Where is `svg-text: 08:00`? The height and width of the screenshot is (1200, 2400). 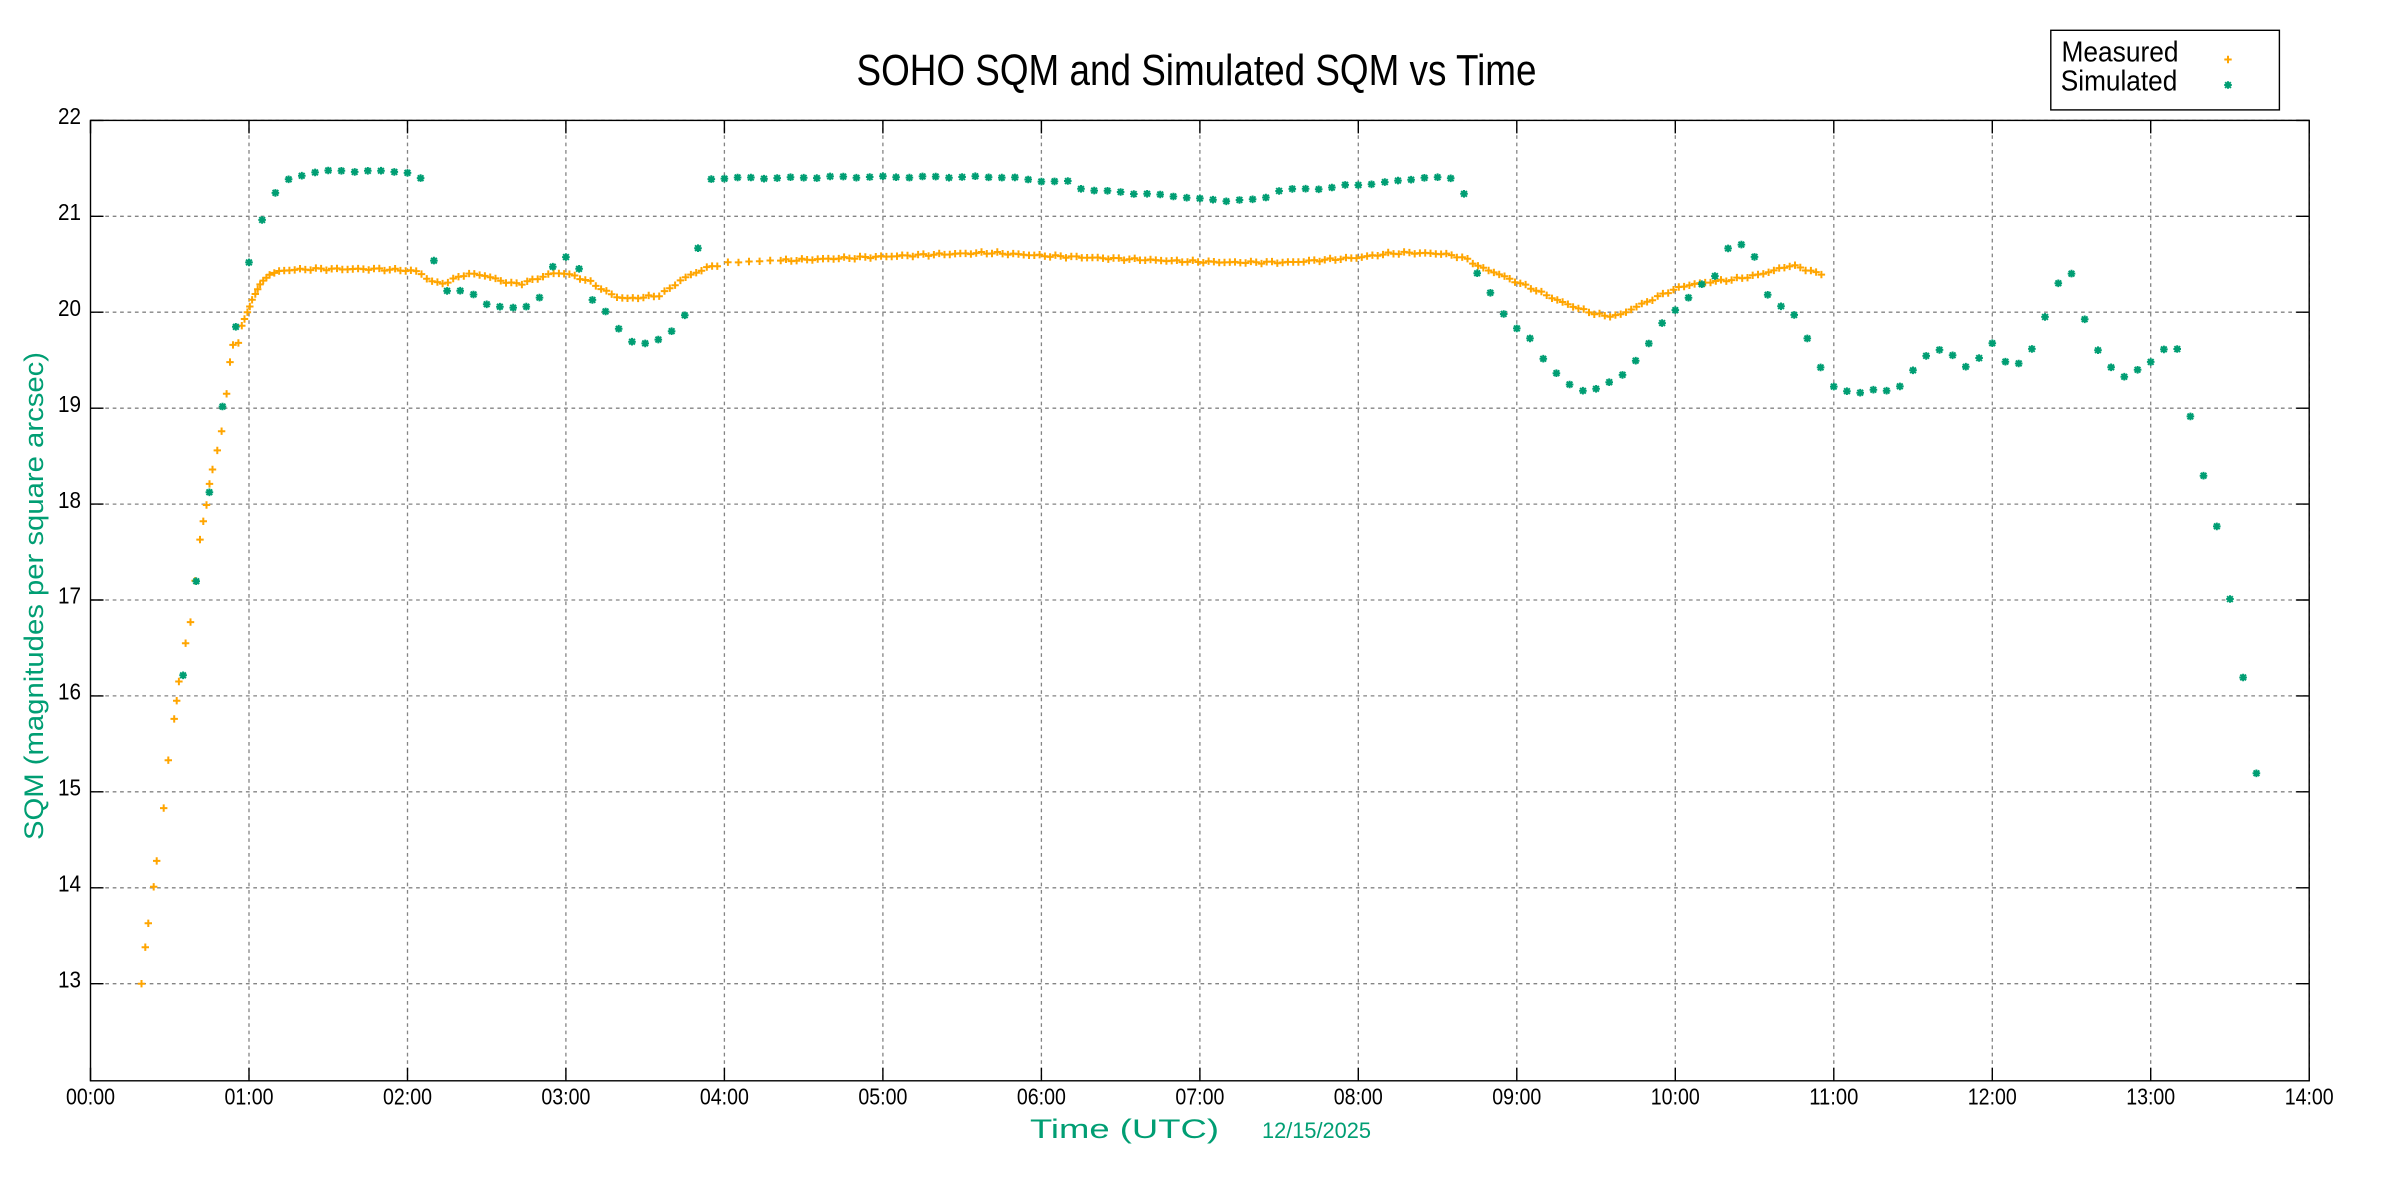 svg-text: 08:00 is located at coordinates (1358, 1097).